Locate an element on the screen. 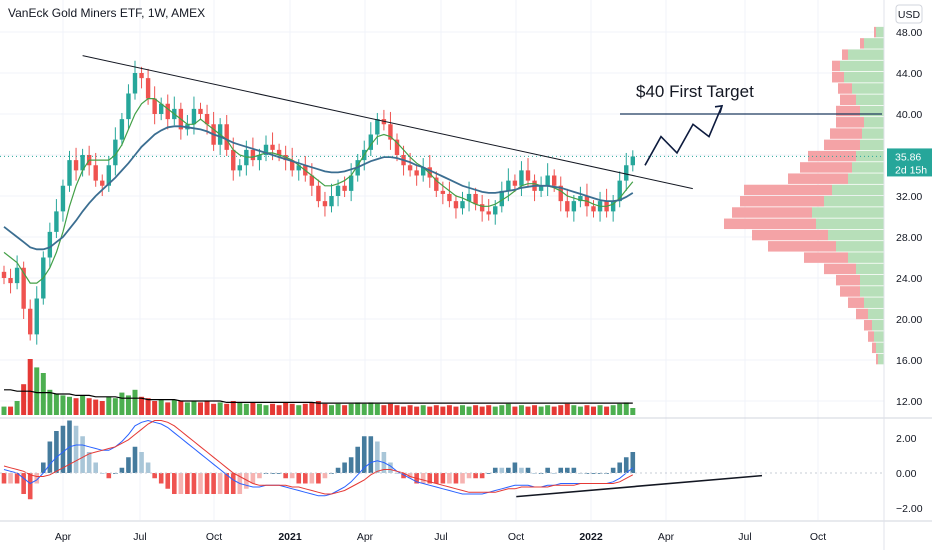  target-annotation: $40 First Target is located at coordinates (695, 91).